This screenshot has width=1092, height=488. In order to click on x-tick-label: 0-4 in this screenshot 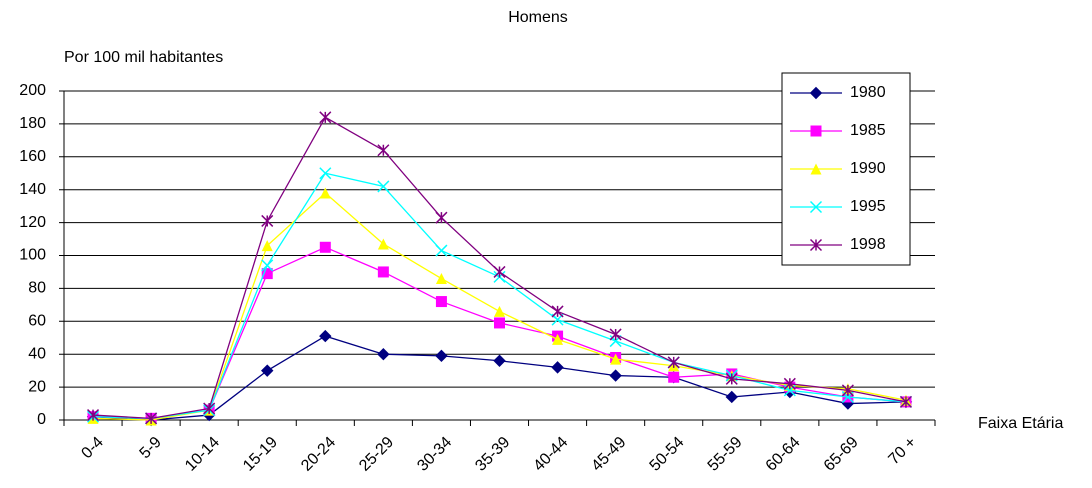, I will do `click(92, 448)`.